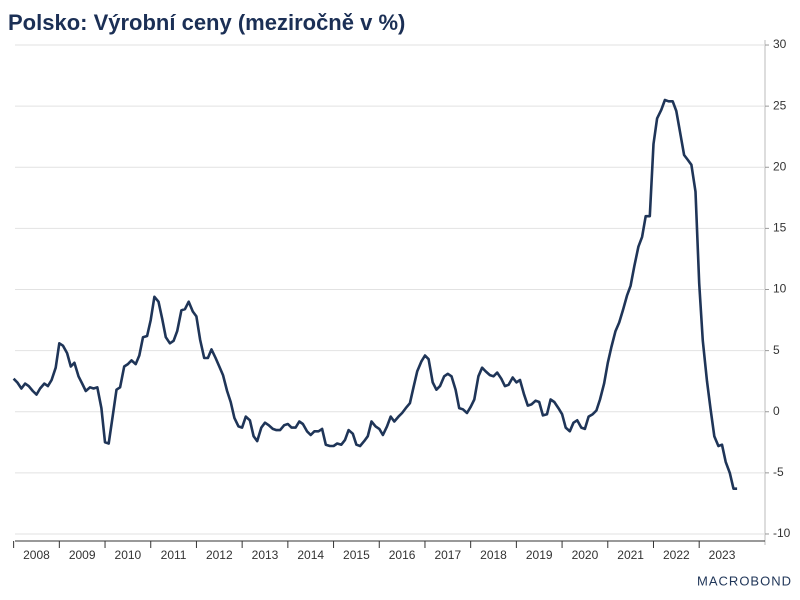 The width and height of the screenshot is (800, 600). What do you see at coordinates (782, 533) in the screenshot?
I see `y-tick-label: -10` at bounding box center [782, 533].